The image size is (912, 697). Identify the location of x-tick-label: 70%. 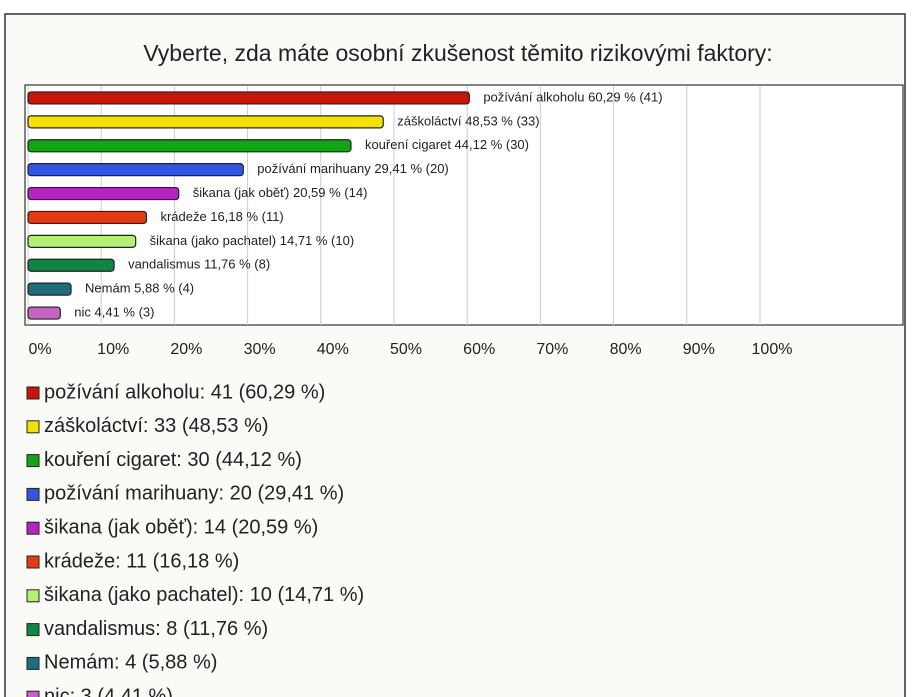
(552, 349).